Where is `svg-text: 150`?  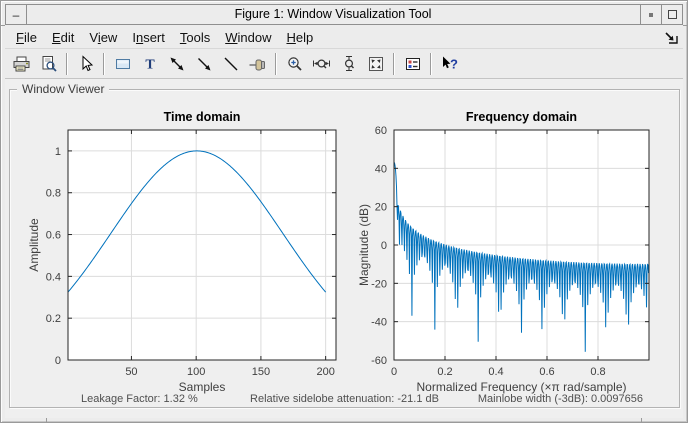 svg-text: 150 is located at coordinates (261, 372).